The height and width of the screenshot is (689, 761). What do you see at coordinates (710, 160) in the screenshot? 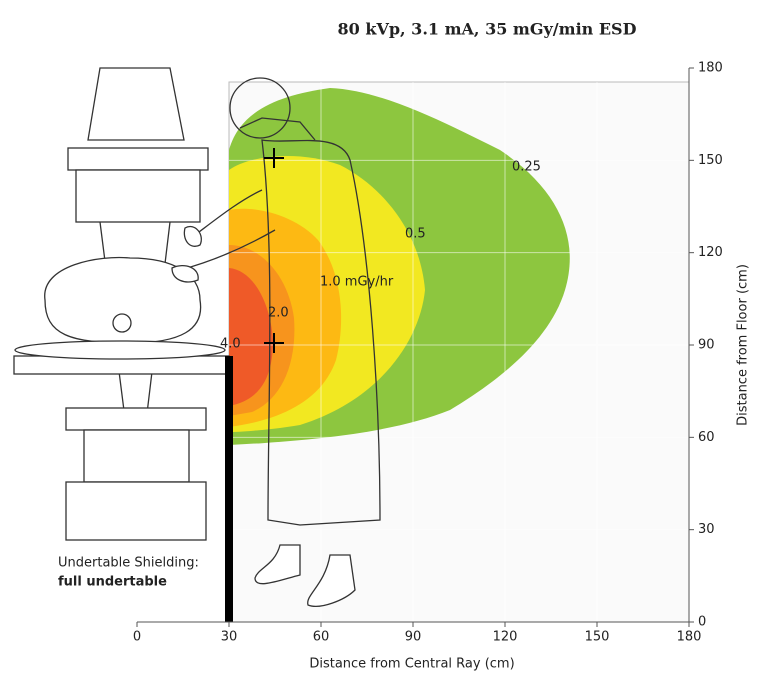
I see `y-tick-label: 150` at bounding box center [710, 160].